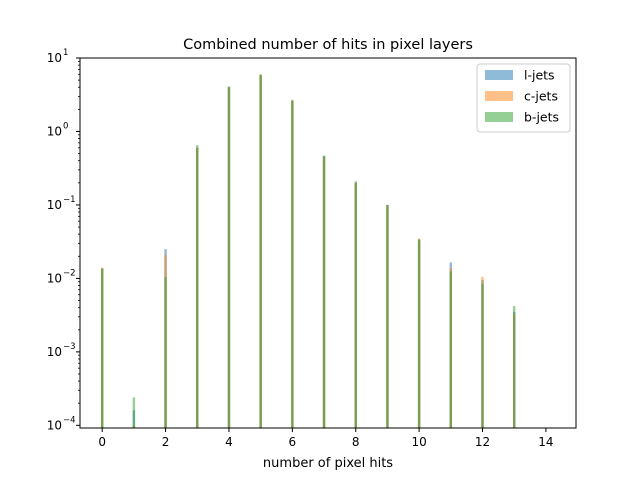  Describe the element at coordinates (545, 442) in the screenshot. I see `x-tick-label: 14` at that location.